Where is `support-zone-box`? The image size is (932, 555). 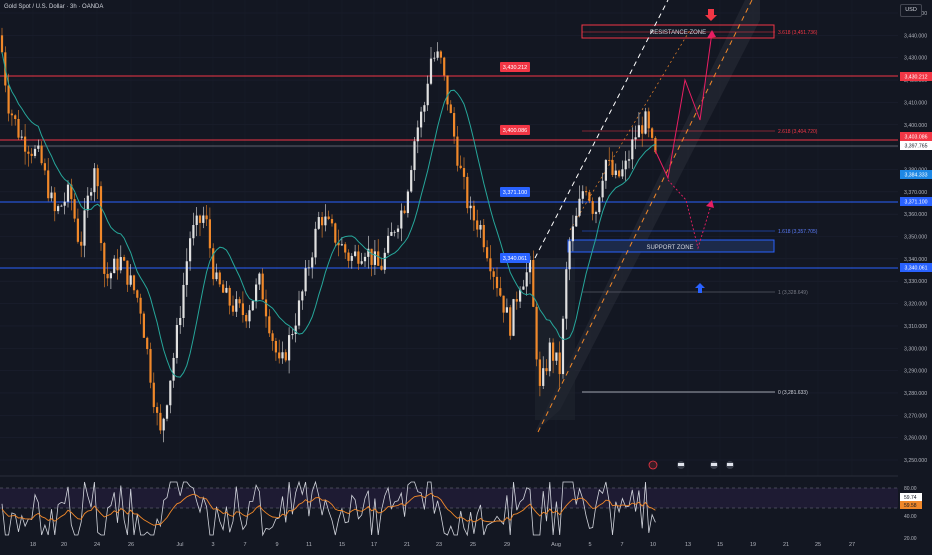 support-zone-box is located at coordinates (671, 246).